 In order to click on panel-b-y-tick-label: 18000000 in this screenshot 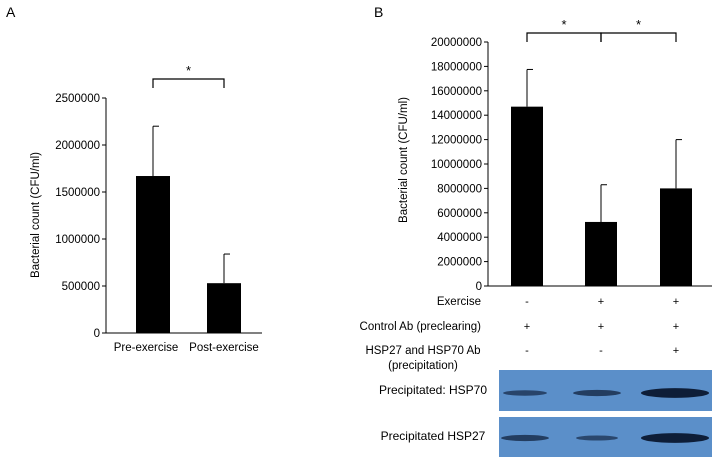, I will do `click(456, 67)`.